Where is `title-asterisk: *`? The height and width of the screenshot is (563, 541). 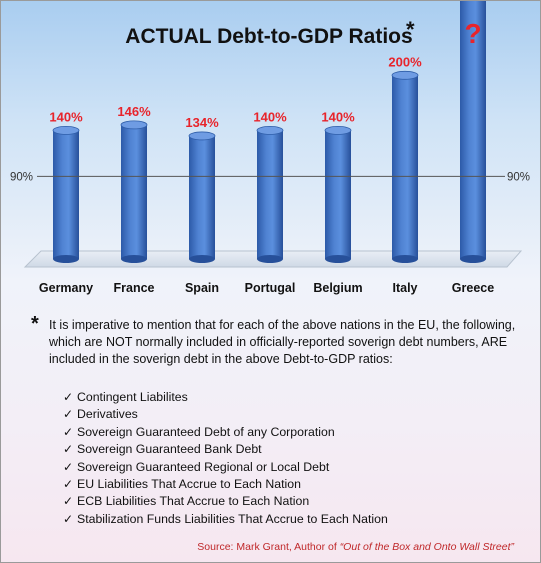
title-asterisk: * is located at coordinates (410, 29).